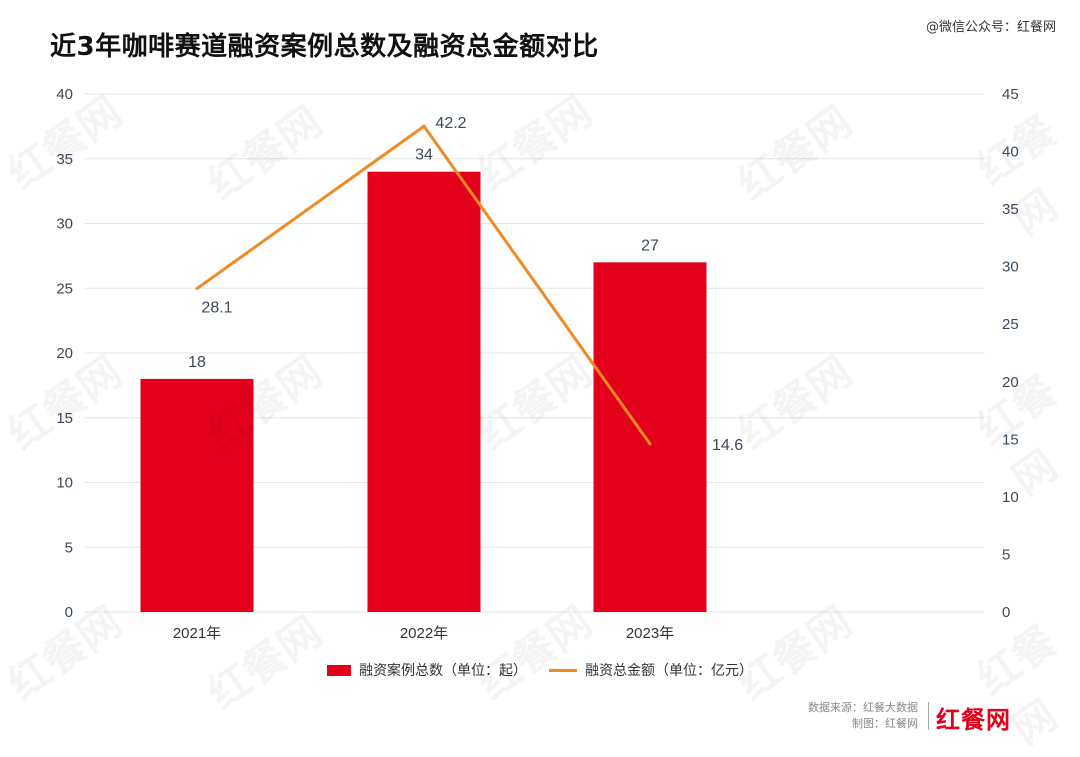 The image size is (1080, 757). Describe the element at coordinates (450, 123) in the screenshot. I see `line-value-label: 42.2` at that location.